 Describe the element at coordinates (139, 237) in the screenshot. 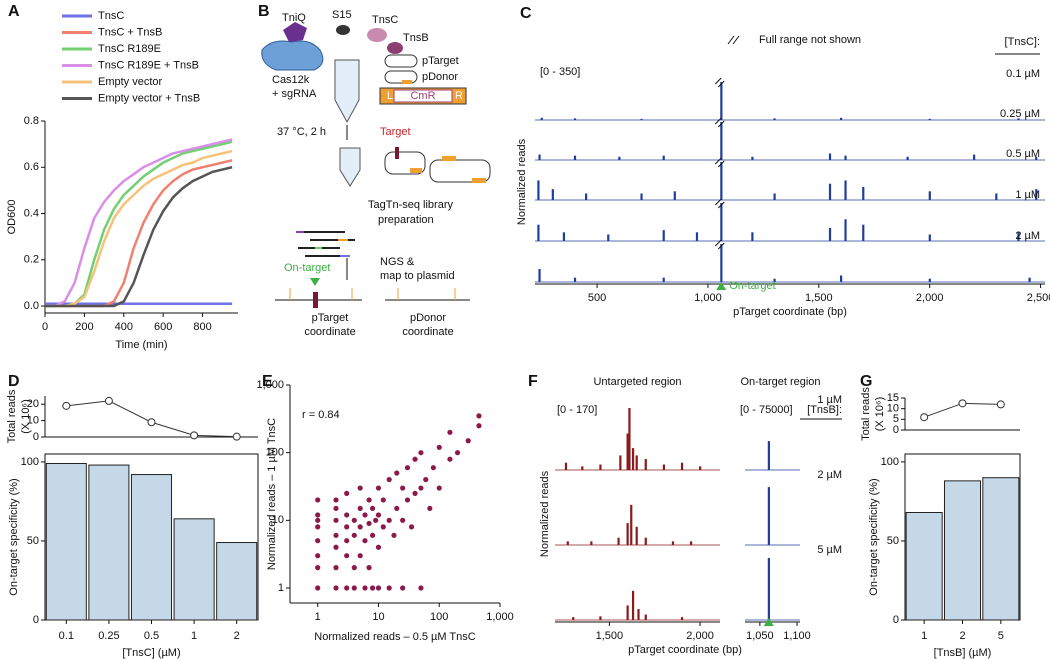

I see `series-line` at that location.